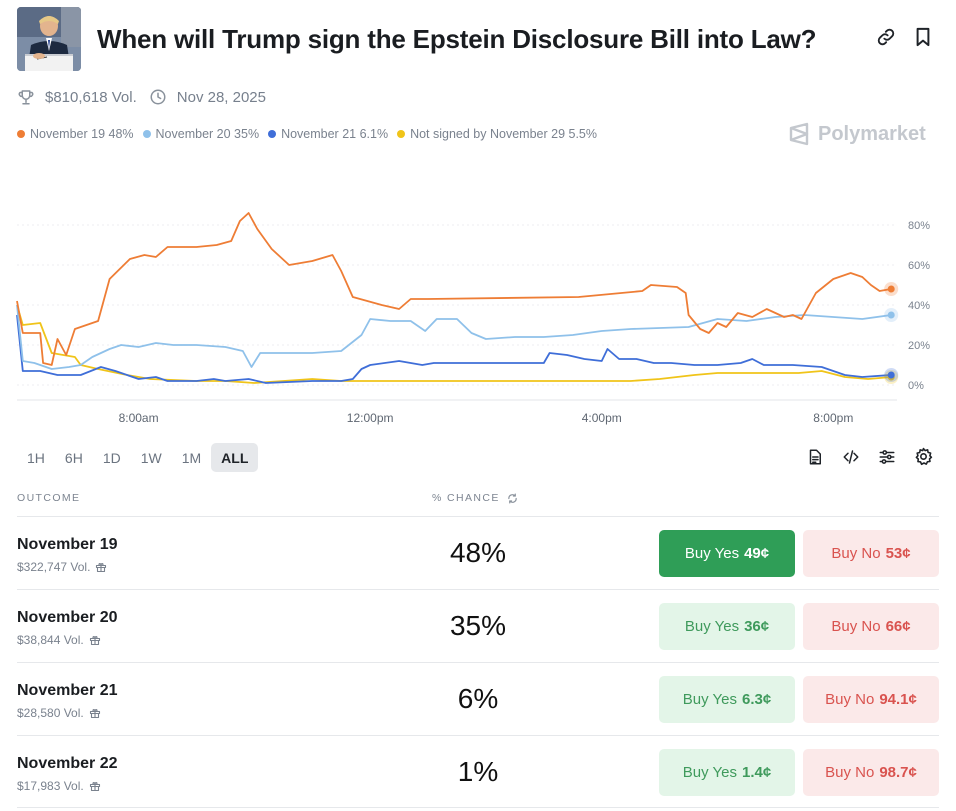 This screenshot has height=811, width=956. Describe the element at coordinates (207, 134) in the screenshot. I see `legend-label: November 20 35%` at that location.